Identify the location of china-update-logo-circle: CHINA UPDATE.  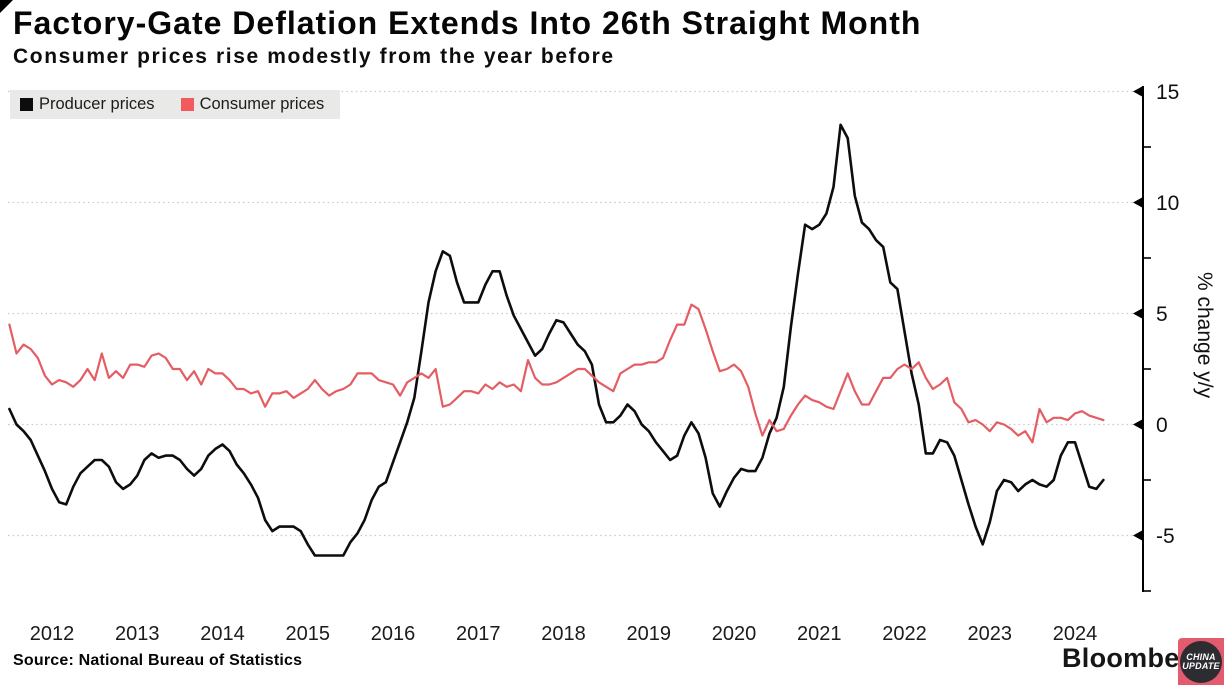
(1201, 662).